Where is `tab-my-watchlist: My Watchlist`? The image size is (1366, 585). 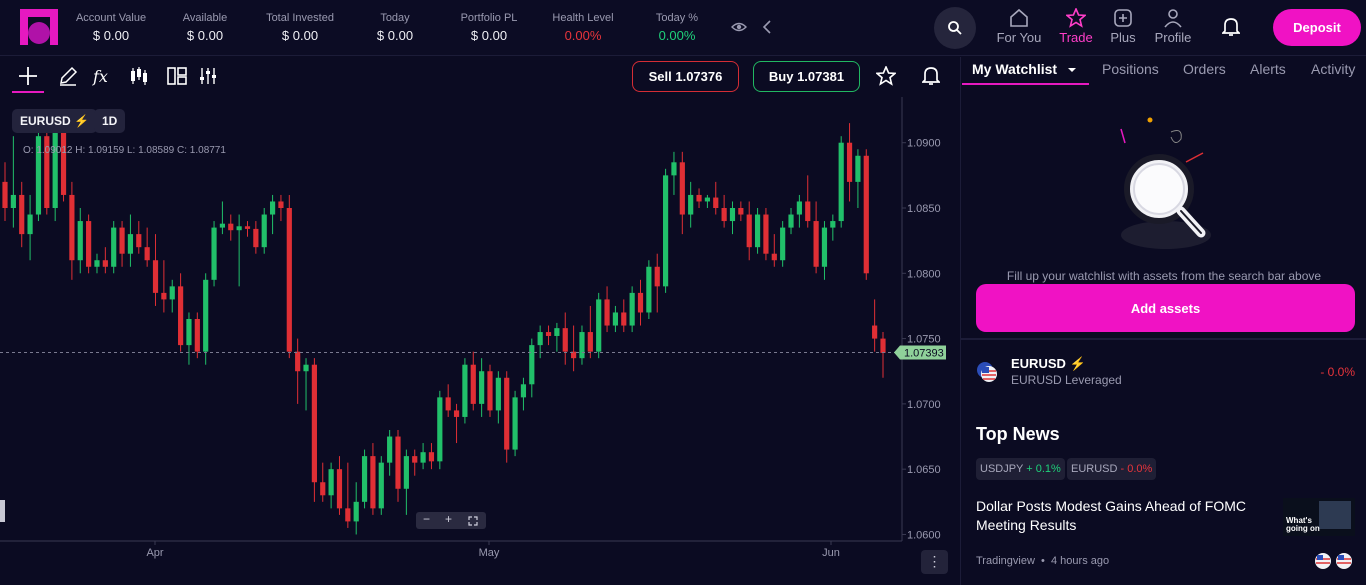 tab-my-watchlist: My Watchlist is located at coordinates (1024, 69).